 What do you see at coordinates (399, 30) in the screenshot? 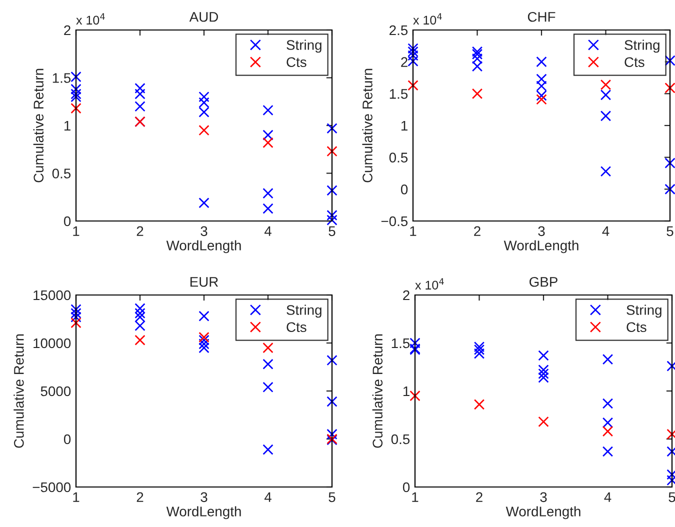
I see `y-tick-label: 2.5` at bounding box center [399, 30].